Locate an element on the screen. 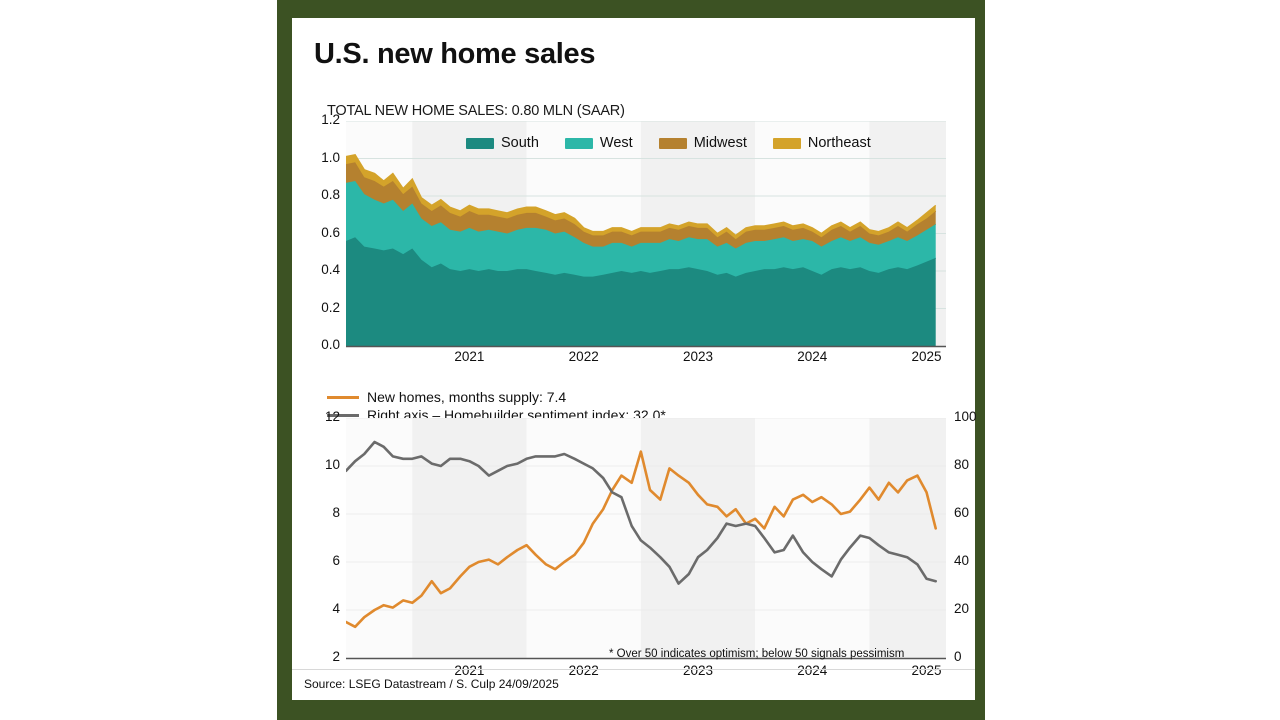 The width and height of the screenshot is (1280, 720). top-chart-x-tick: 2025 is located at coordinates (926, 356).